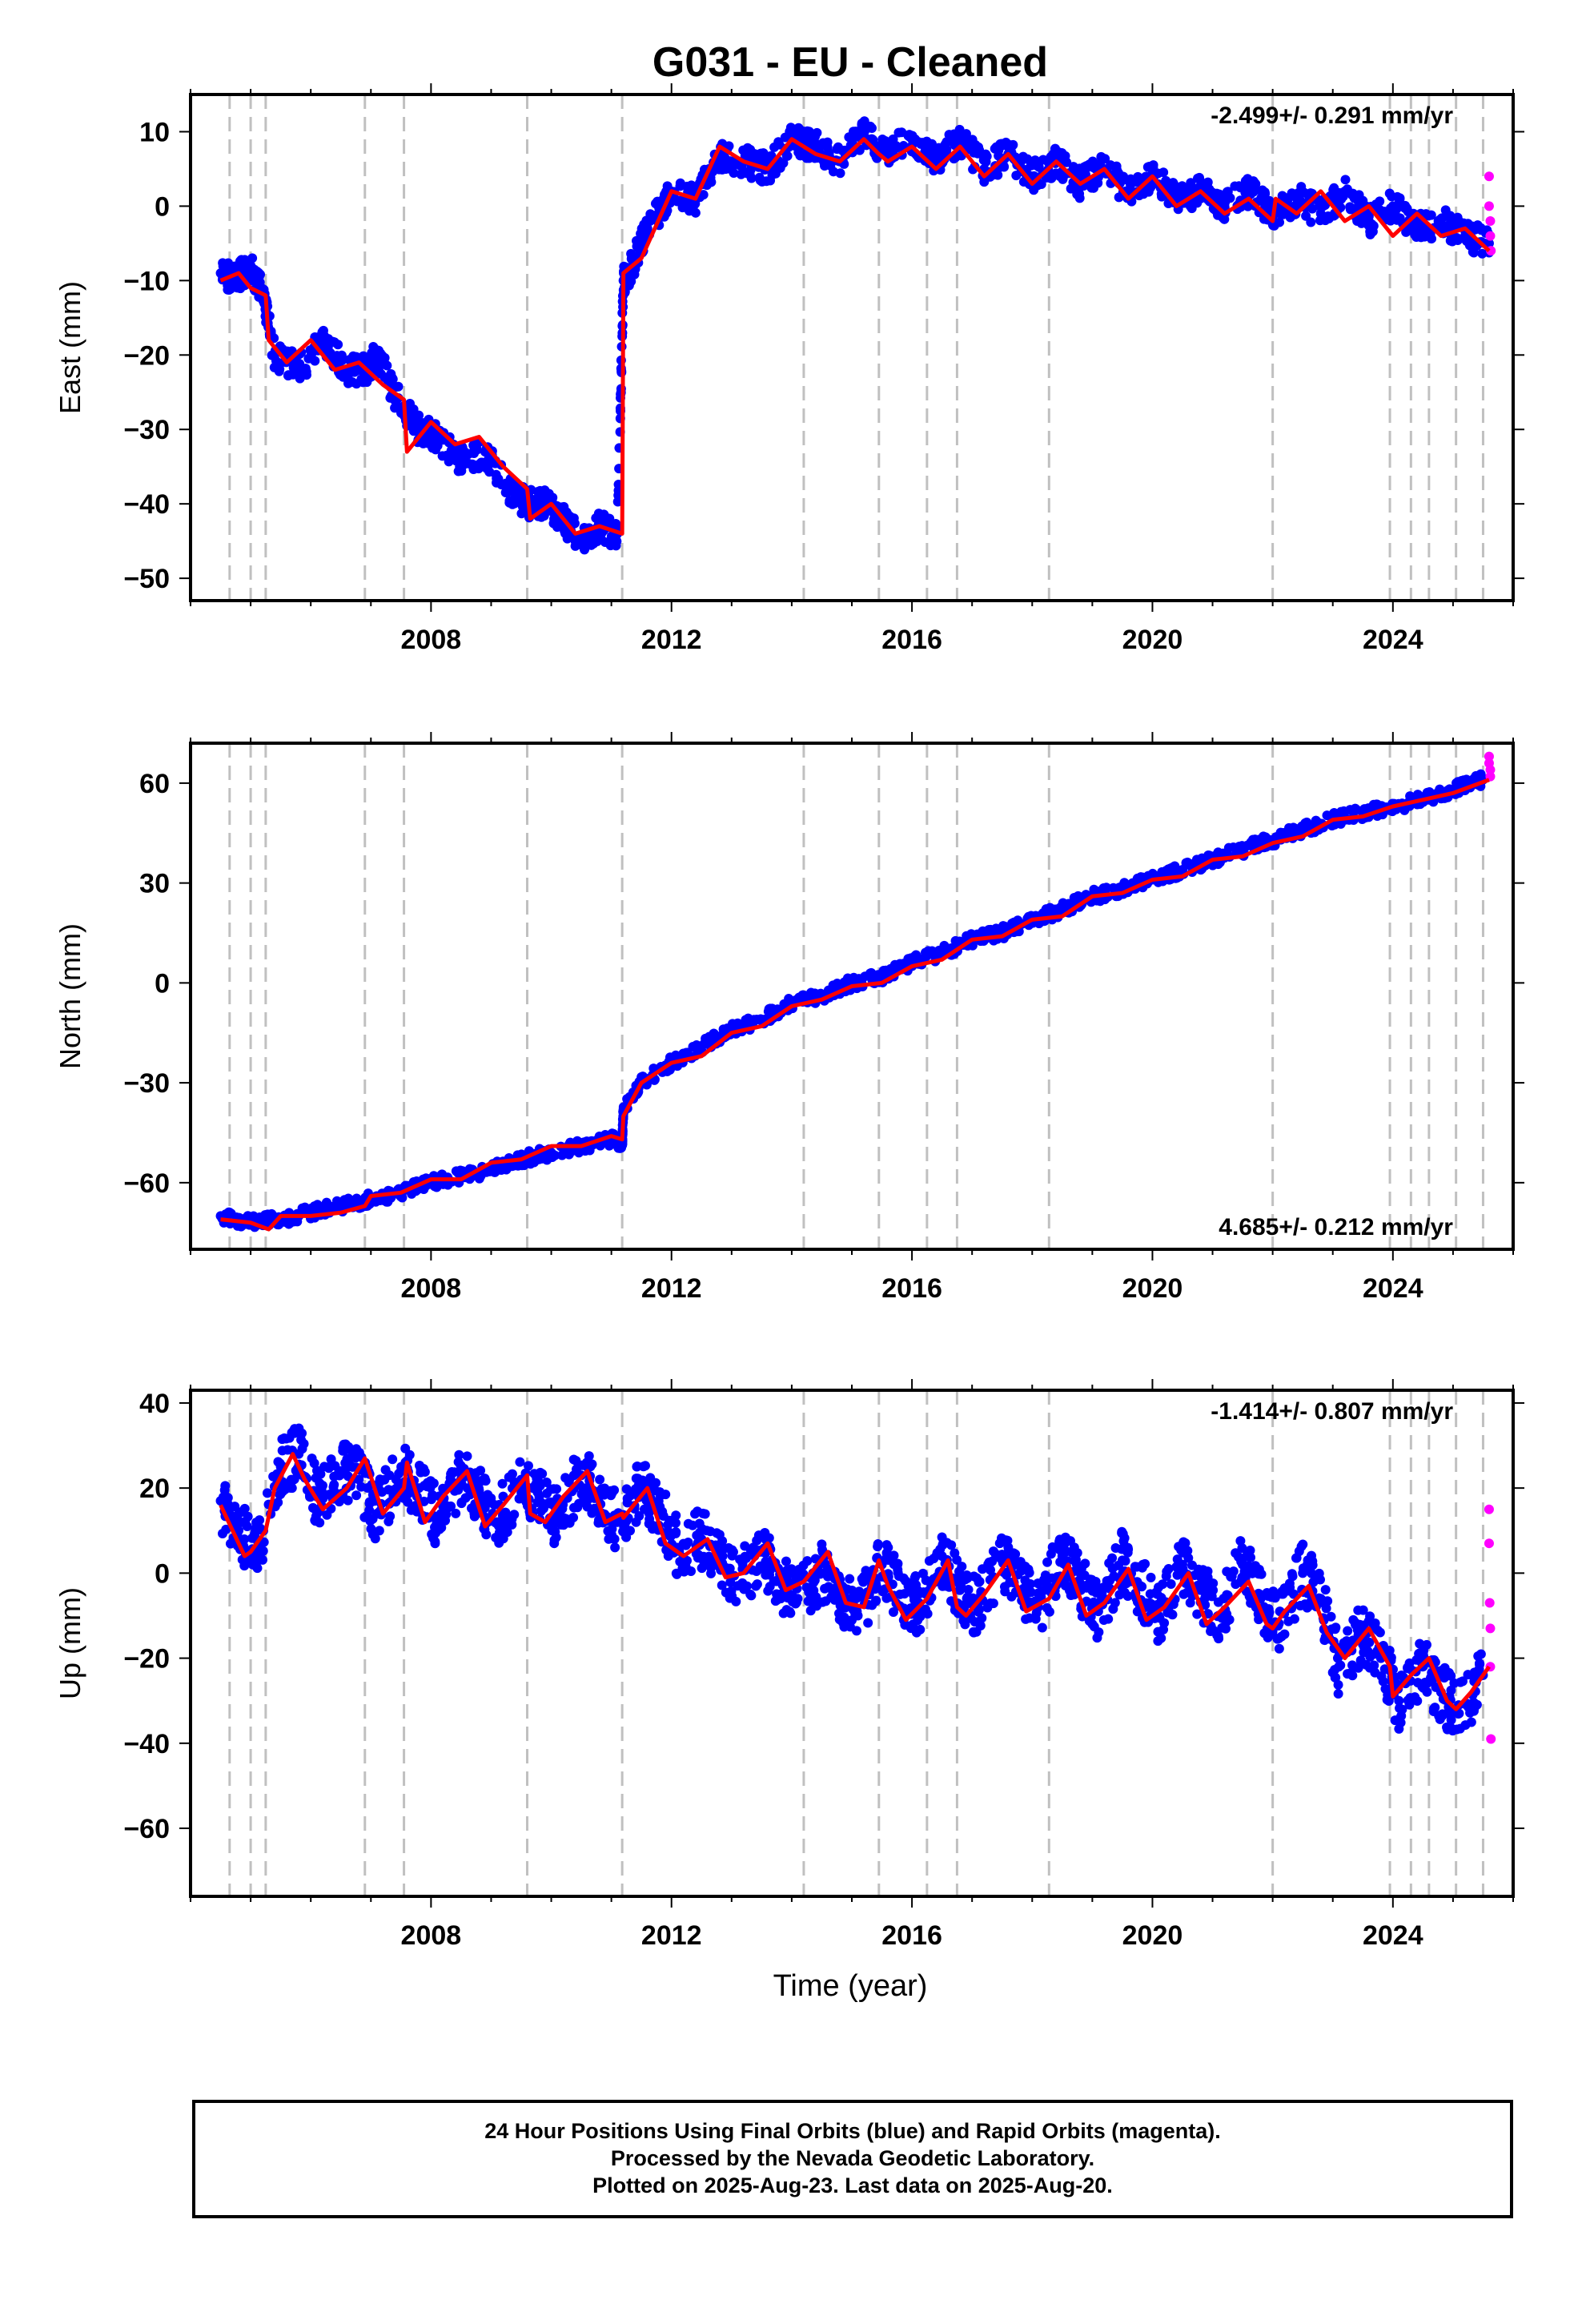  I want to click on y-axis-label: North (mm), so click(70, 996).